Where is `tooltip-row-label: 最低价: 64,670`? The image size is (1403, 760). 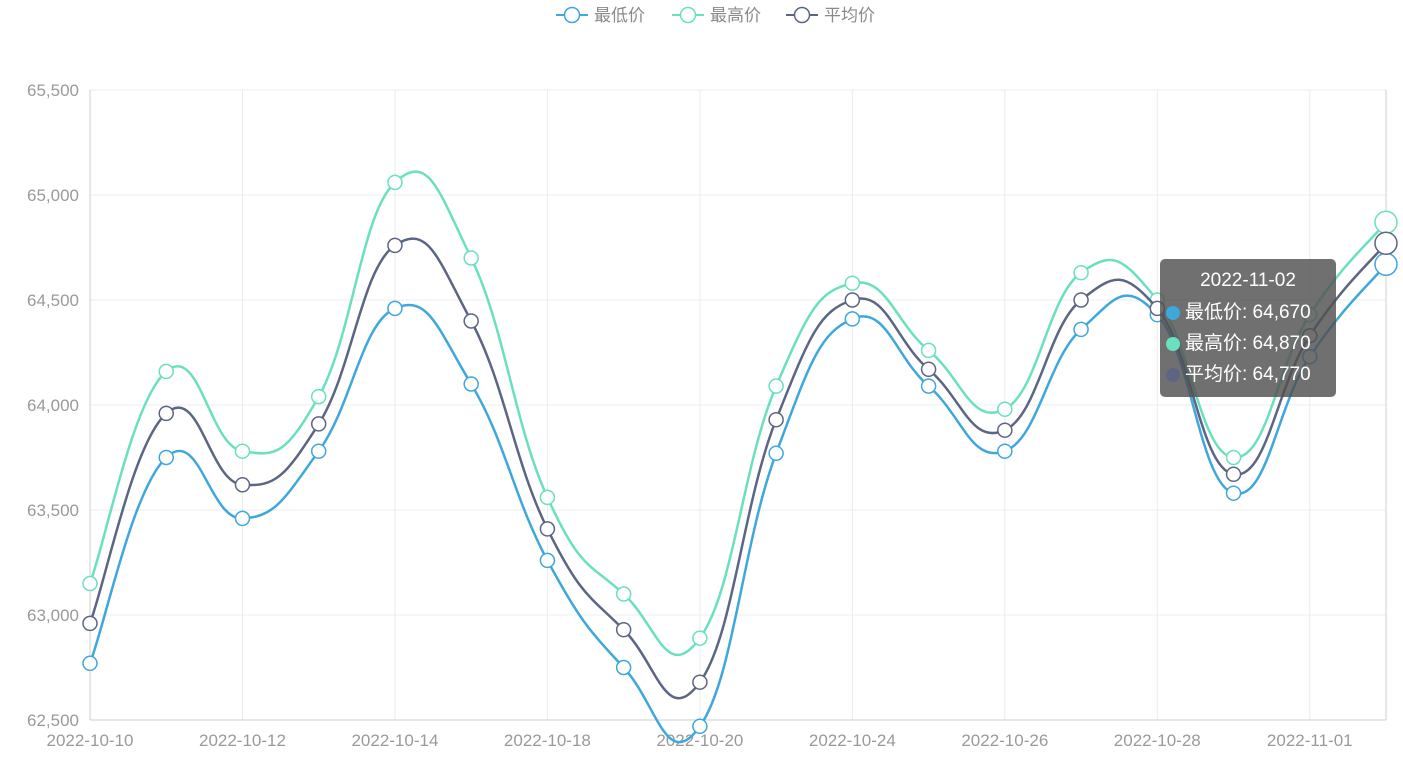 tooltip-row-label: 最低价: 64,670 is located at coordinates (1248, 312).